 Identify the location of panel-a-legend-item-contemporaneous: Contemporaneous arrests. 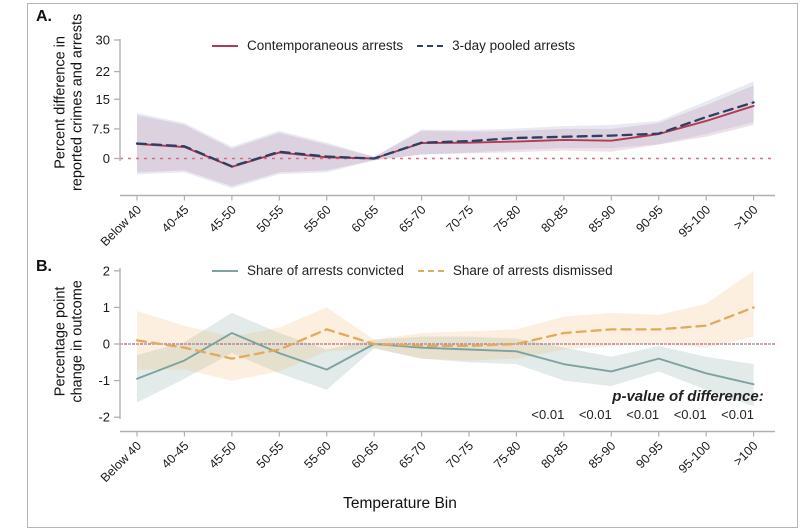
(307, 45).